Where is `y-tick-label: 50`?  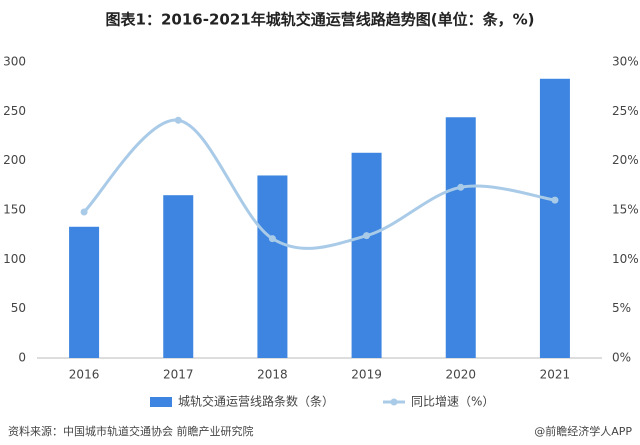 y-tick-label: 50 is located at coordinates (18, 308).